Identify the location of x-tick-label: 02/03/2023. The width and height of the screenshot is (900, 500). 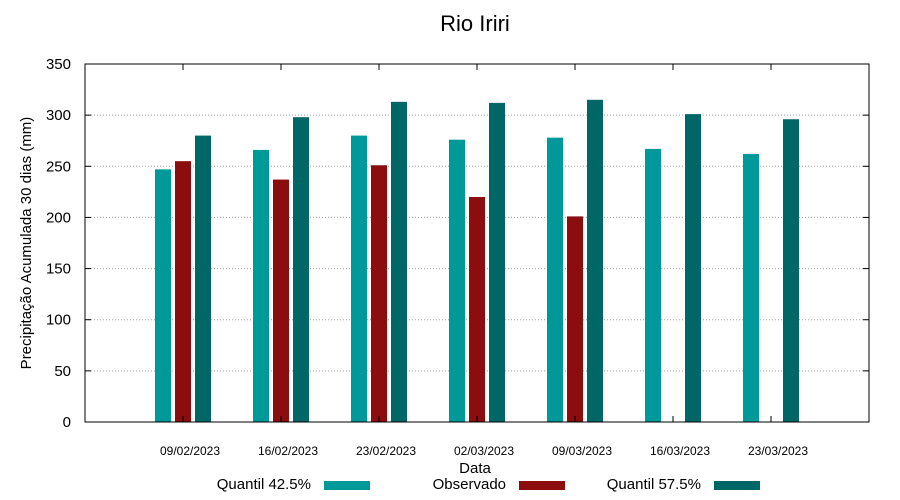
(484, 451).